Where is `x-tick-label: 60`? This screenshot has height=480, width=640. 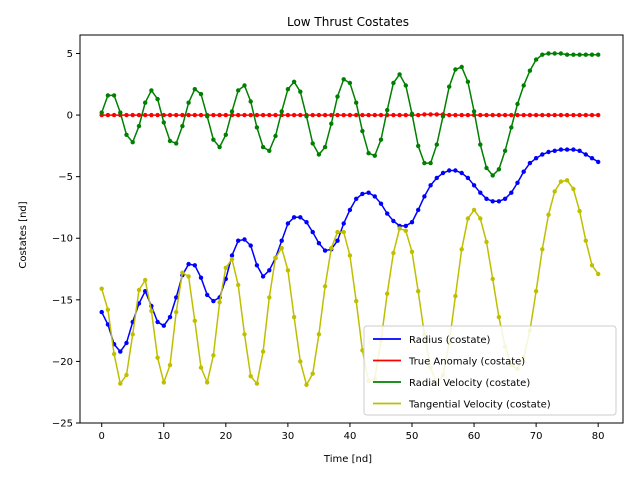
x-tick-label: 60 is located at coordinates (474, 436).